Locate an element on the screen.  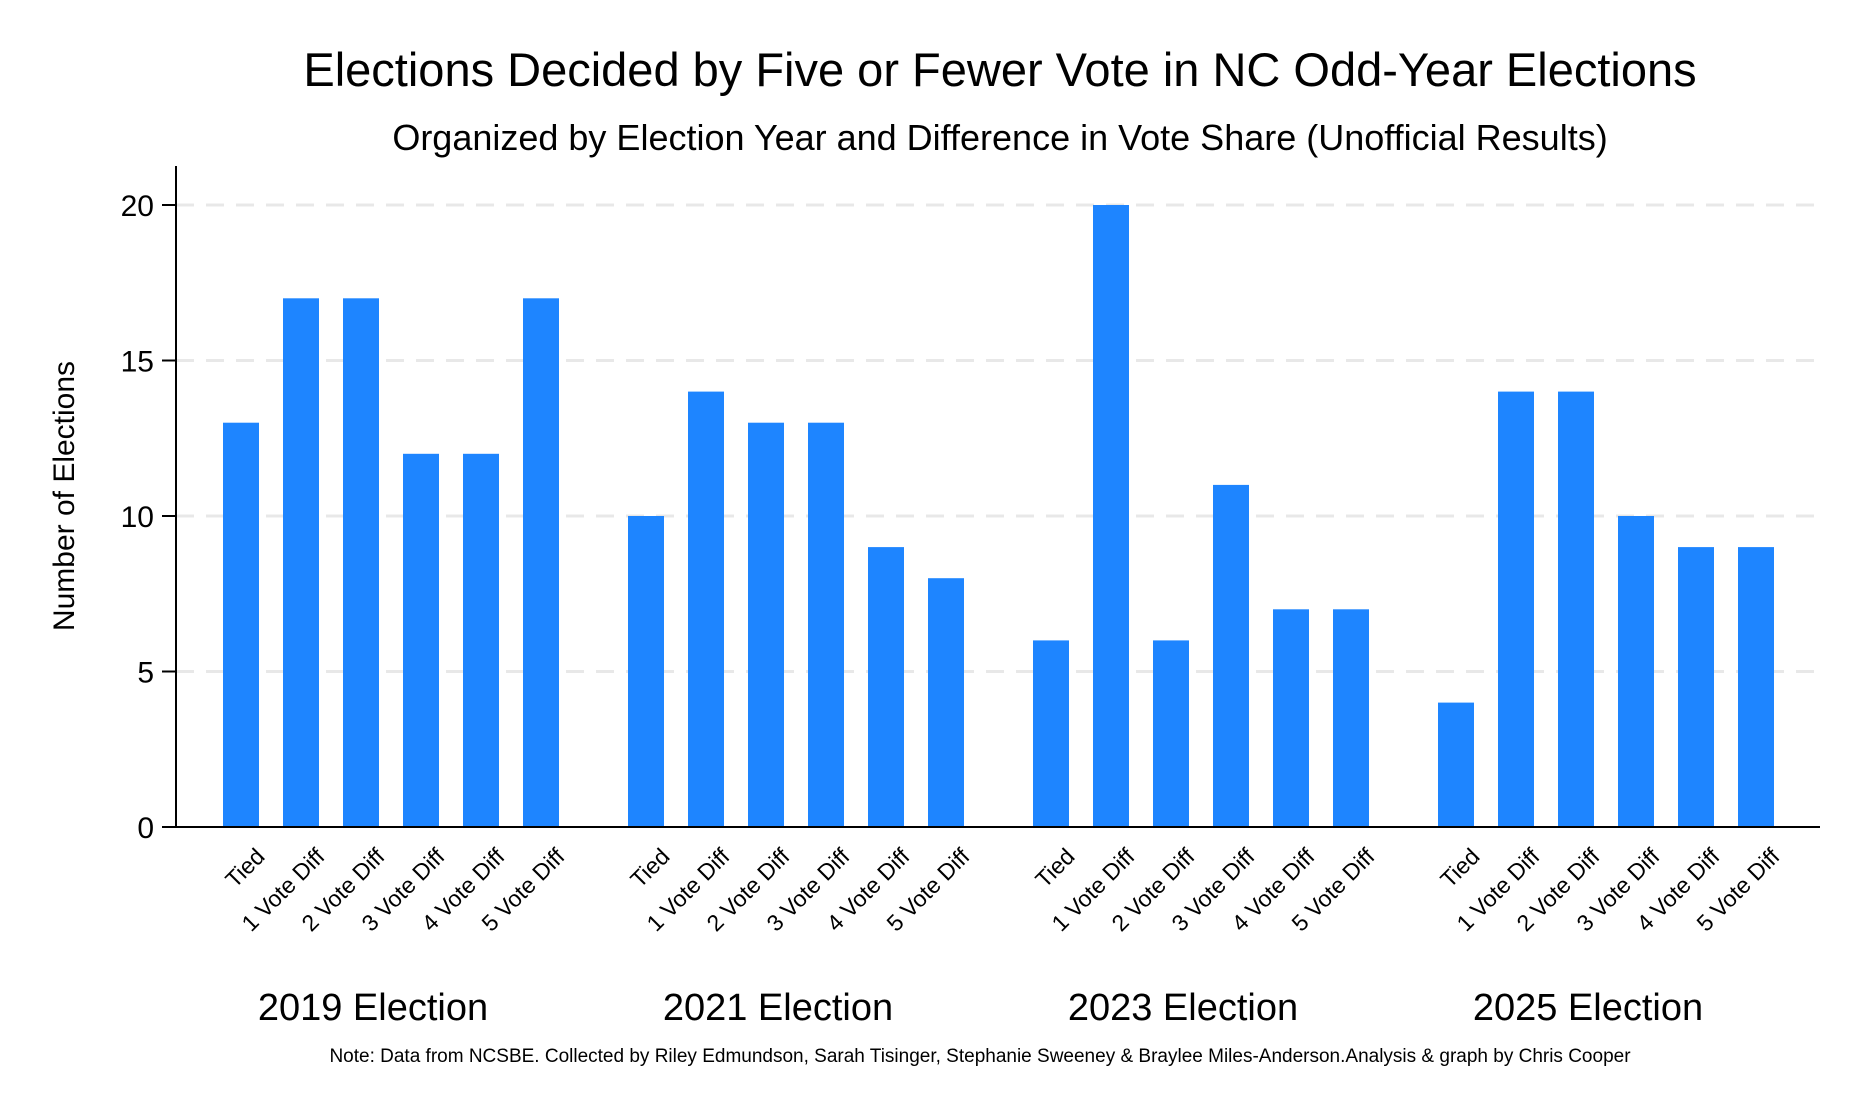
y-tick-label: 0 is located at coordinates (145, 828).